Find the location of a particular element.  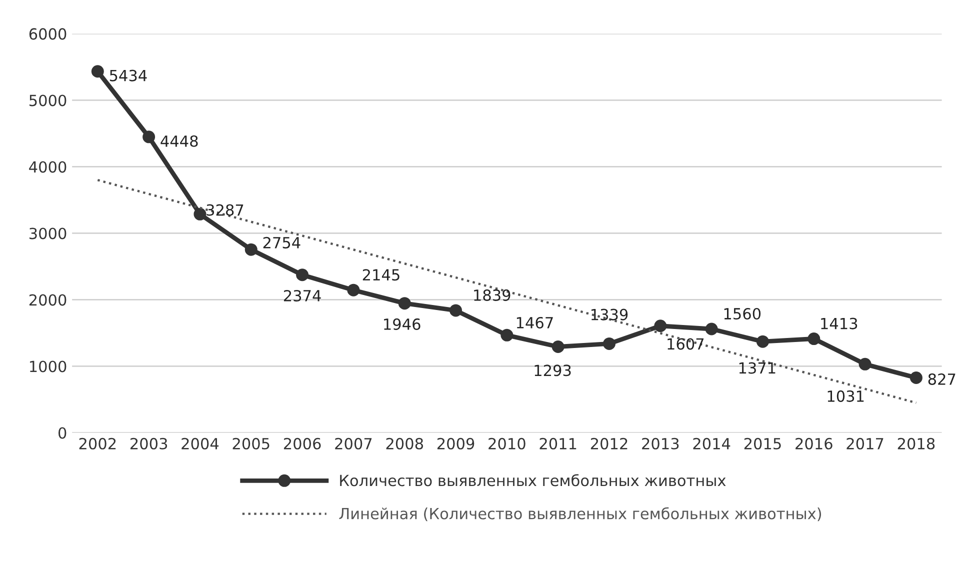

x-tick-label: 2011 is located at coordinates (558, 444).